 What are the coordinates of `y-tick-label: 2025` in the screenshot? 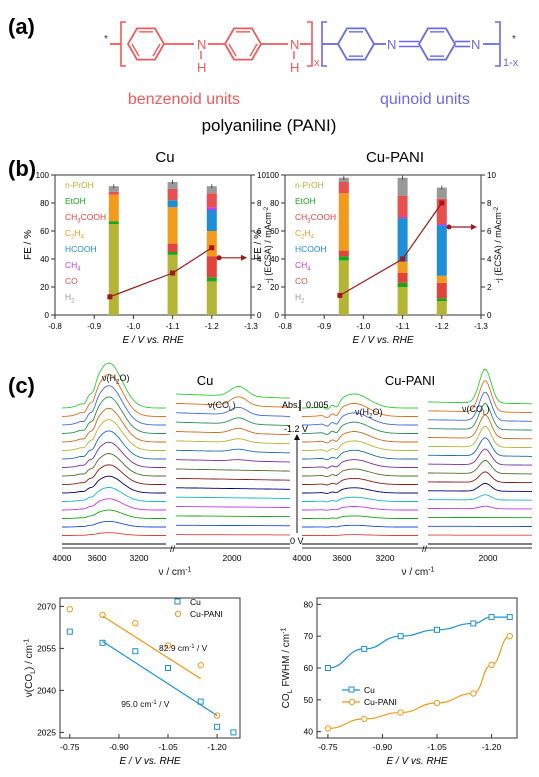 It's located at (46, 732).